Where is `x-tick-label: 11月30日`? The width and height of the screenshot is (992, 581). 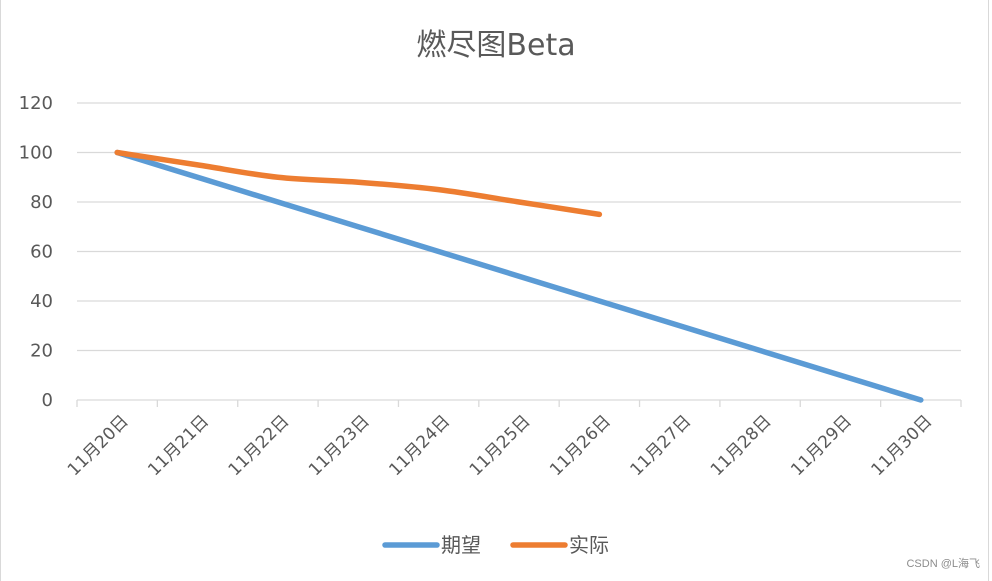 x-tick-label: 11月30日 is located at coordinates (902, 445).